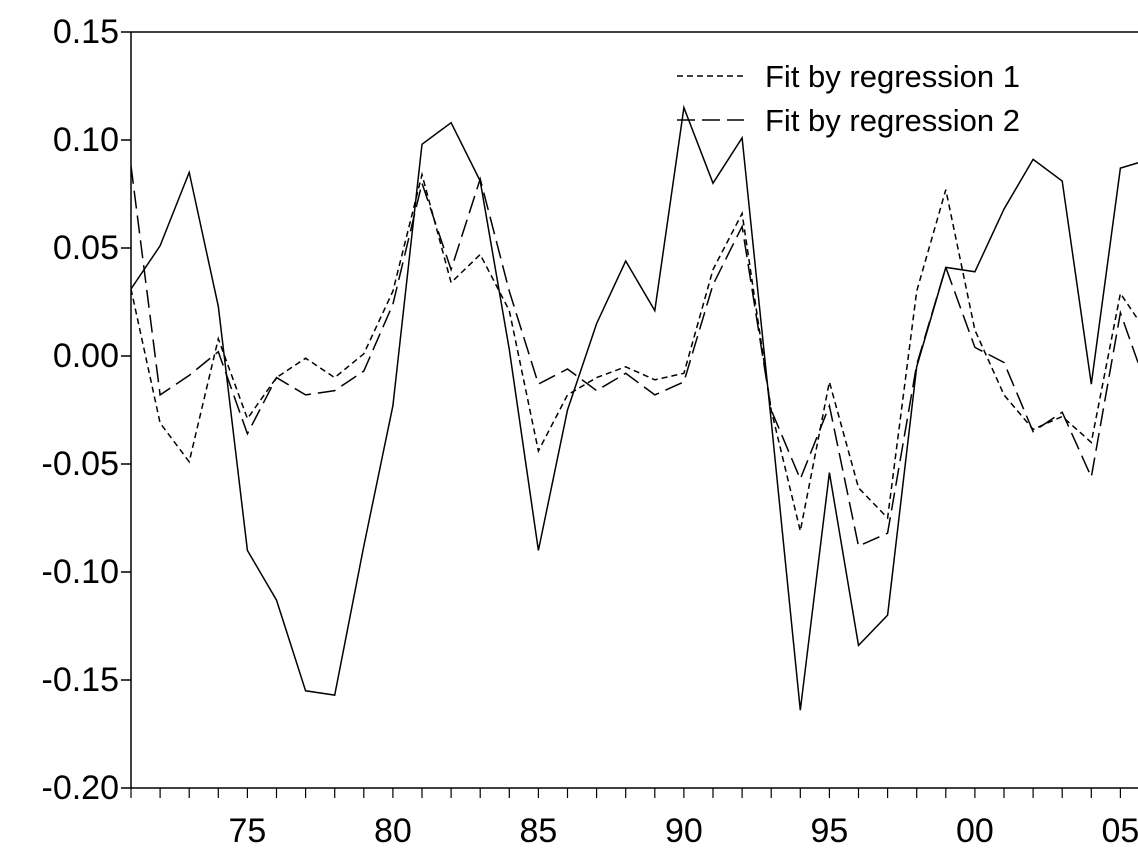  What do you see at coordinates (86, 356) in the screenshot?
I see `y-tick-label: 0.00` at bounding box center [86, 356].